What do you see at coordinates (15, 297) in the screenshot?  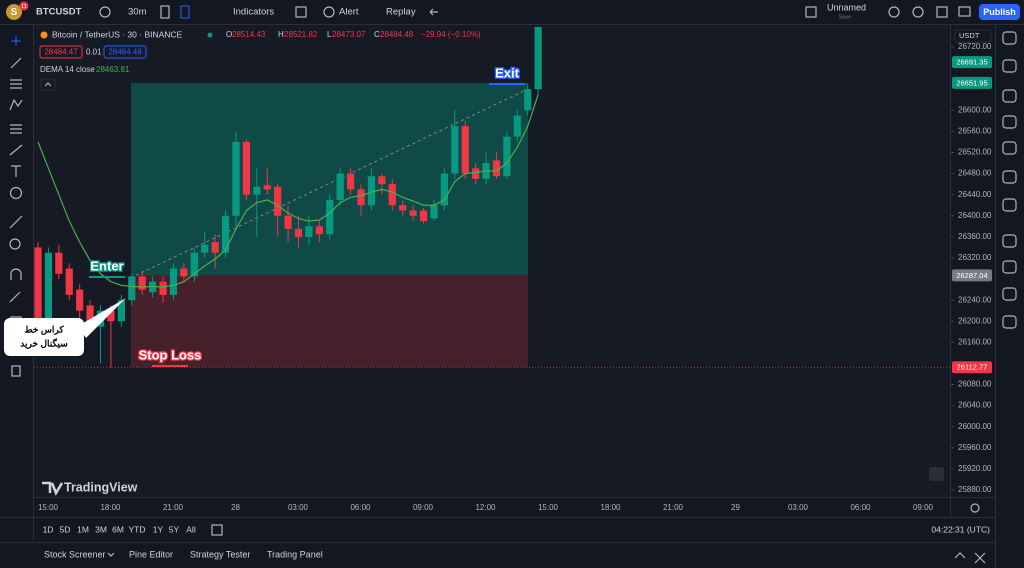 I see `lock-tool` at bounding box center [15, 297].